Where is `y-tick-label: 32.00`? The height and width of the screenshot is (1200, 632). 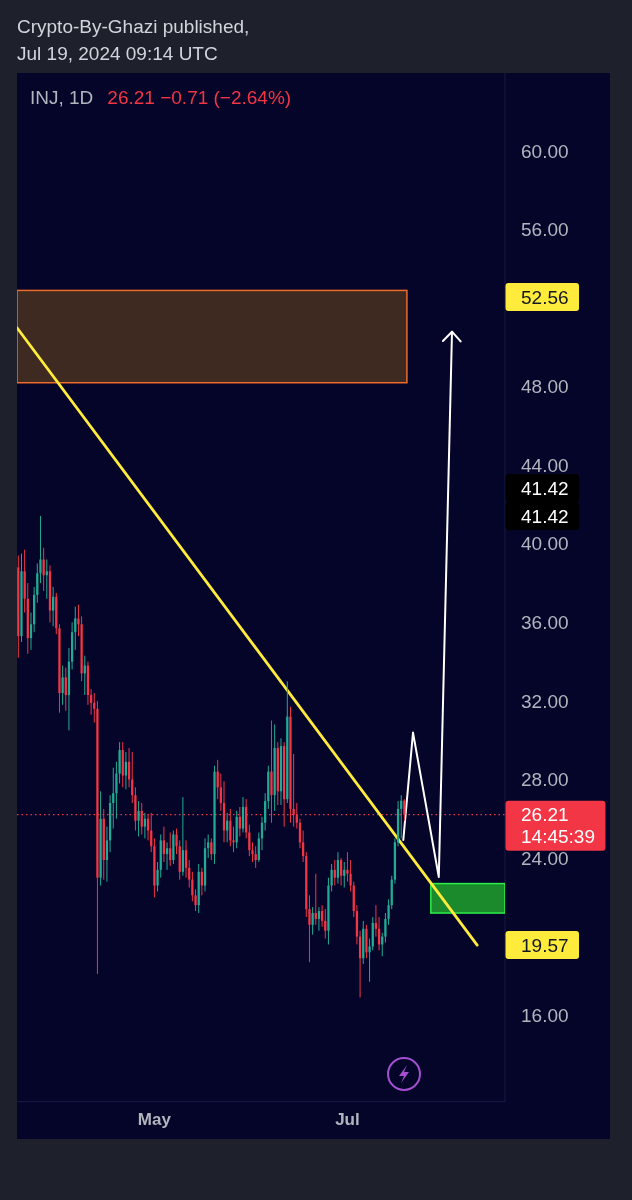
y-tick-label: 32.00 is located at coordinates (545, 701).